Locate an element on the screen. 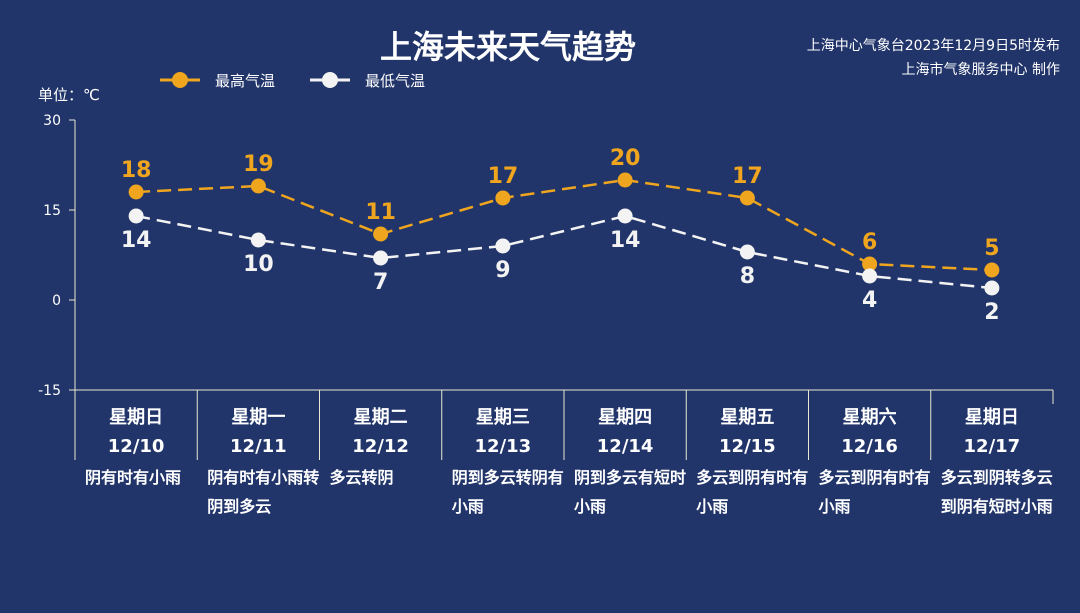 This screenshot has width=1080, height=613. high-temp-label: 20 is located at coordinates (625, 158).